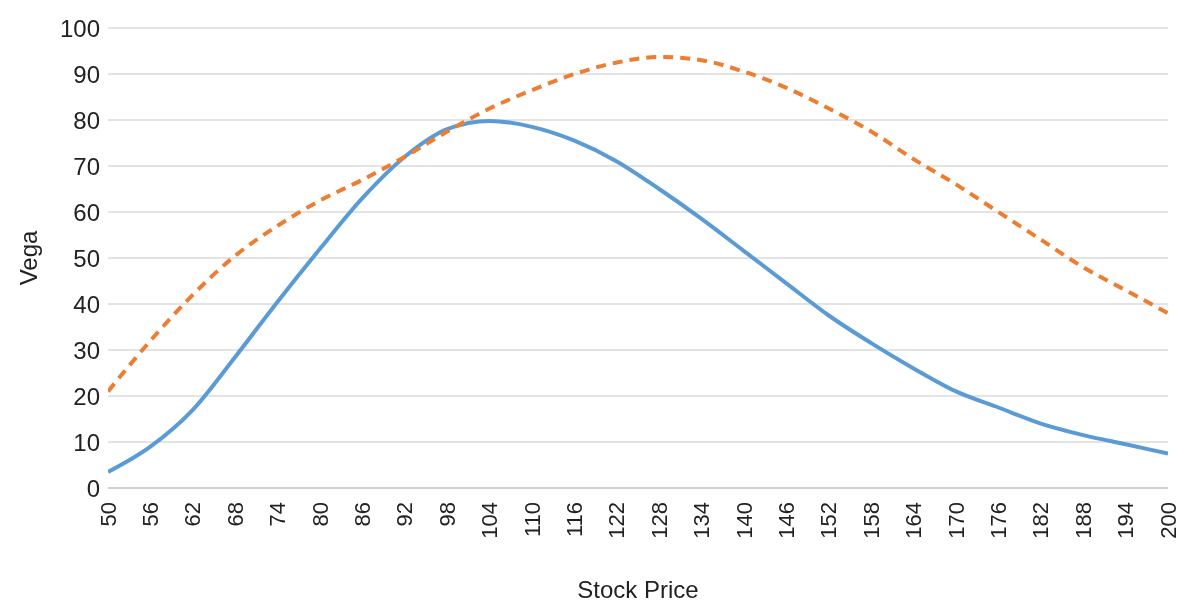 The image size is (1184, 614). I want to click on x-tick-label: 116, so click(574, 520).